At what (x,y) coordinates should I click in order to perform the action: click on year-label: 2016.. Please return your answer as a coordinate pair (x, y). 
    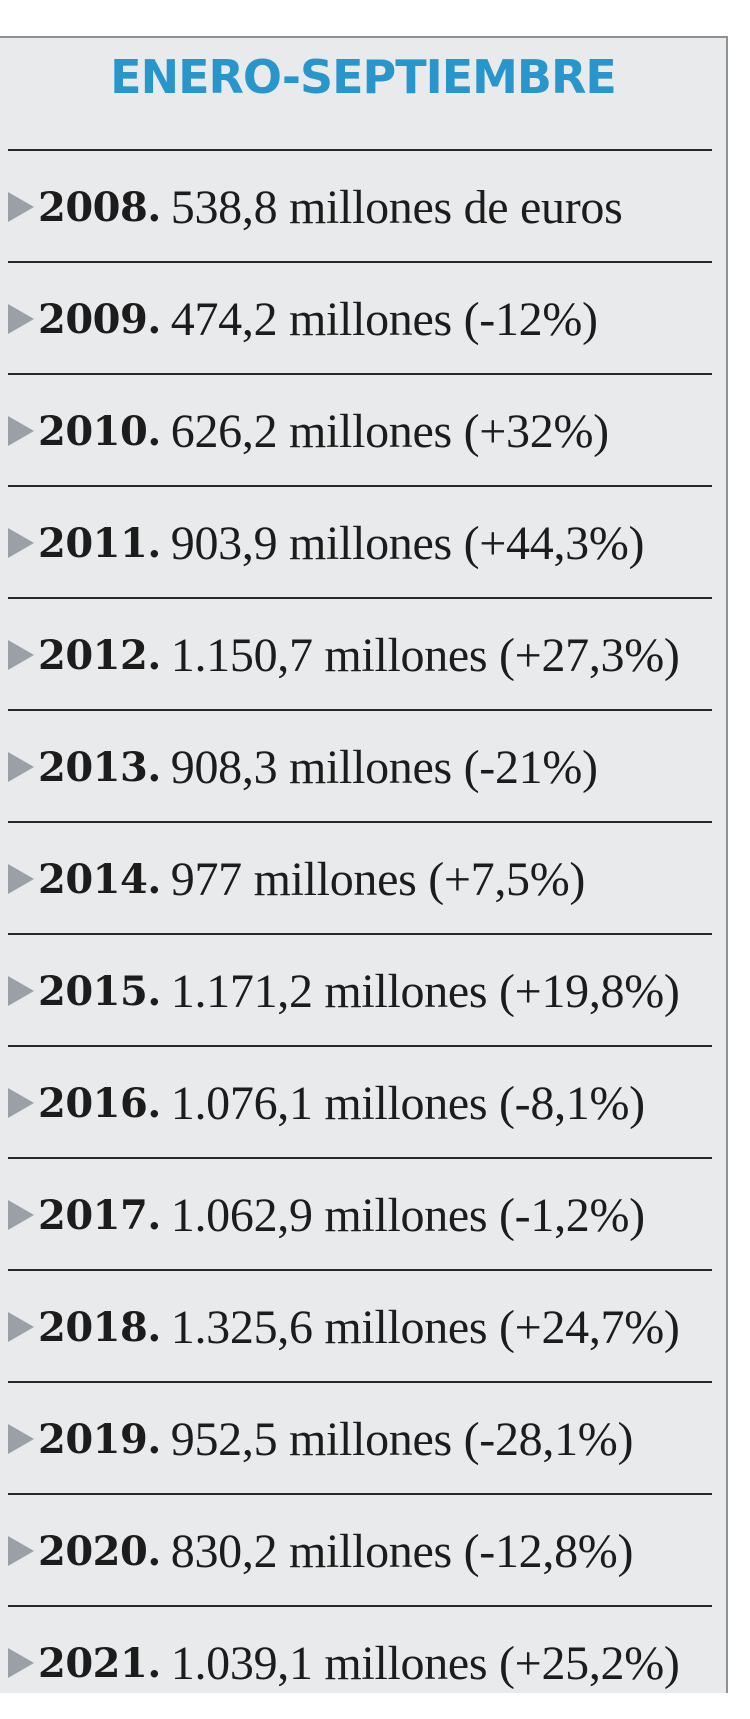
    Looking at the image, I should click on (99, 1103).